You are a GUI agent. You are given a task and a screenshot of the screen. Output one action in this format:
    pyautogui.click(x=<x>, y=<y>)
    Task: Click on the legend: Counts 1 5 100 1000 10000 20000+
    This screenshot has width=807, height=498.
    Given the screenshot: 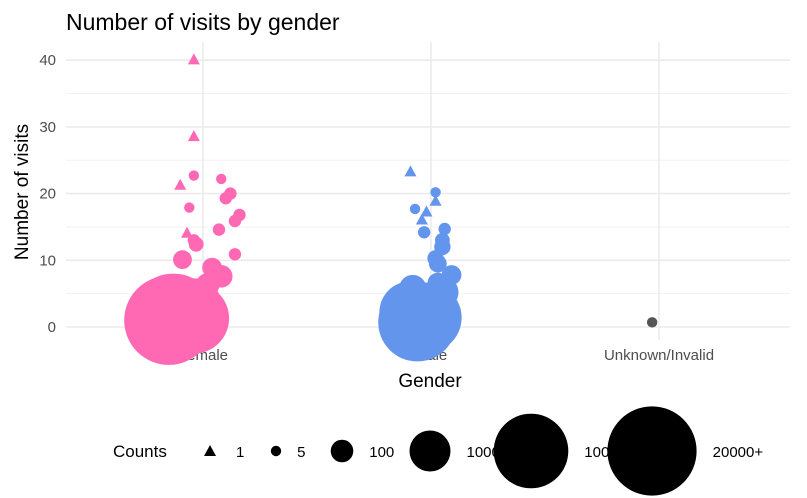 What is the action you would take?
    pyautogui.click(x=438, y=451)
    